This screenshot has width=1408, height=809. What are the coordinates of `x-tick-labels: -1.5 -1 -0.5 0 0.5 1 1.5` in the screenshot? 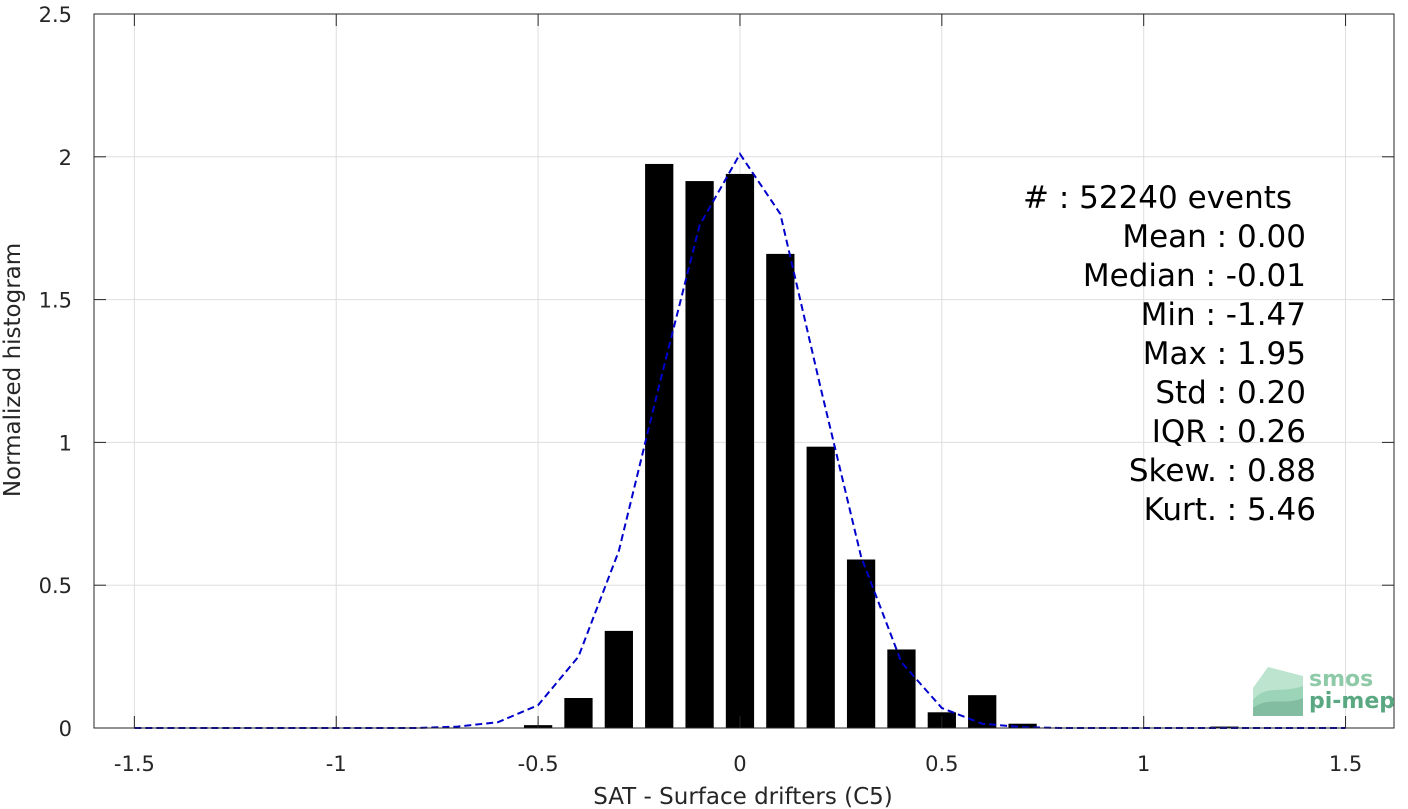 It's located at (738, 764).